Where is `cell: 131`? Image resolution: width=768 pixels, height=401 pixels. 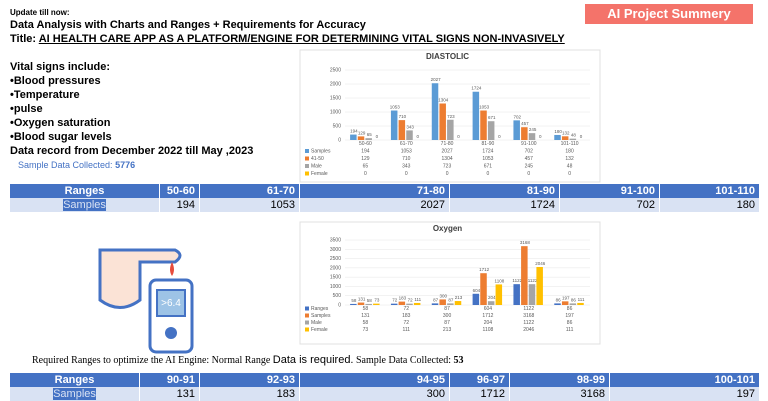 cell: 131 is located at coordinates (170, 394).